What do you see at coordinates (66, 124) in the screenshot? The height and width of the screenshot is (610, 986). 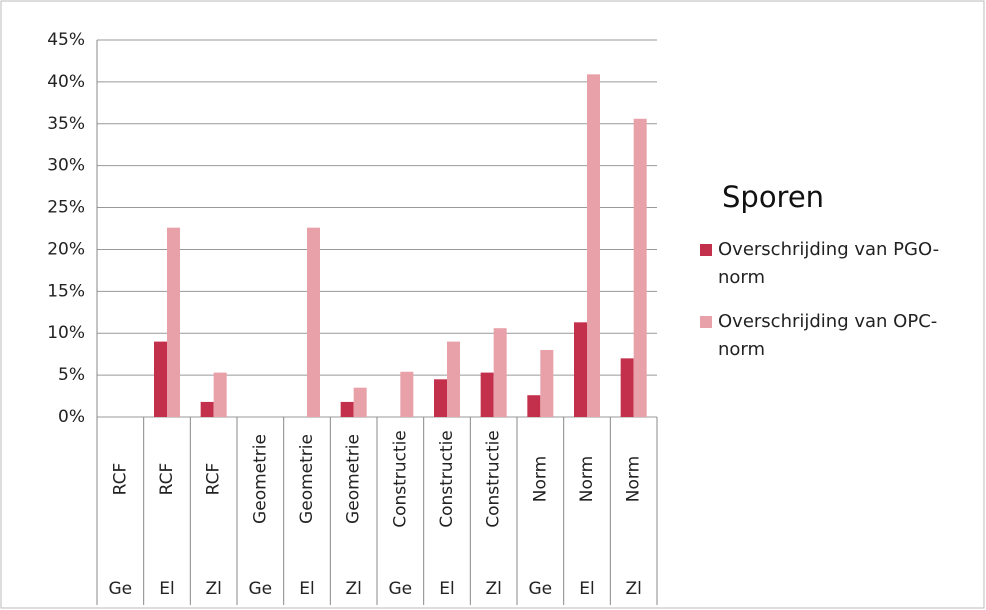 I see `y-tick-label: 35%` at bounding box center [66, 124].